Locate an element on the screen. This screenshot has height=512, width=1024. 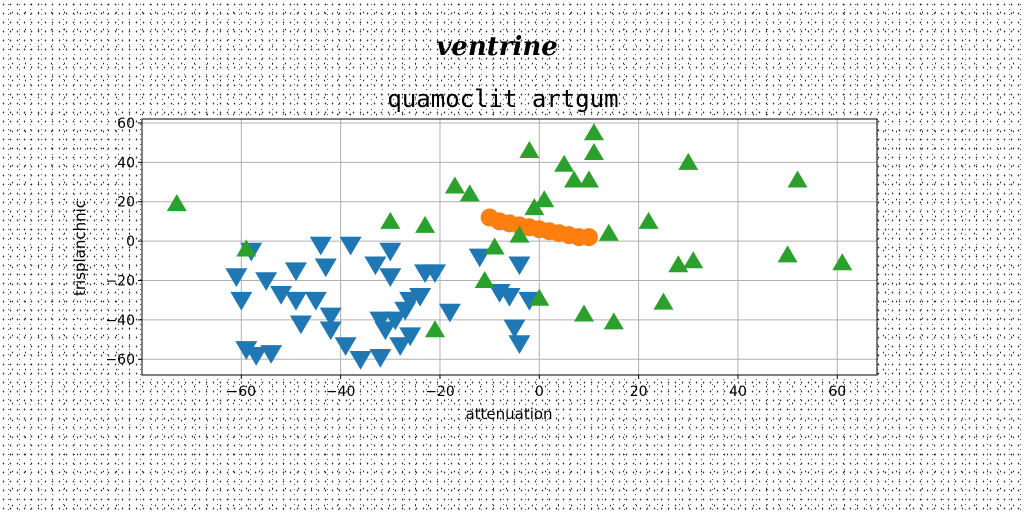
y-tick-label: 60 is located at coordinates (126, 124).